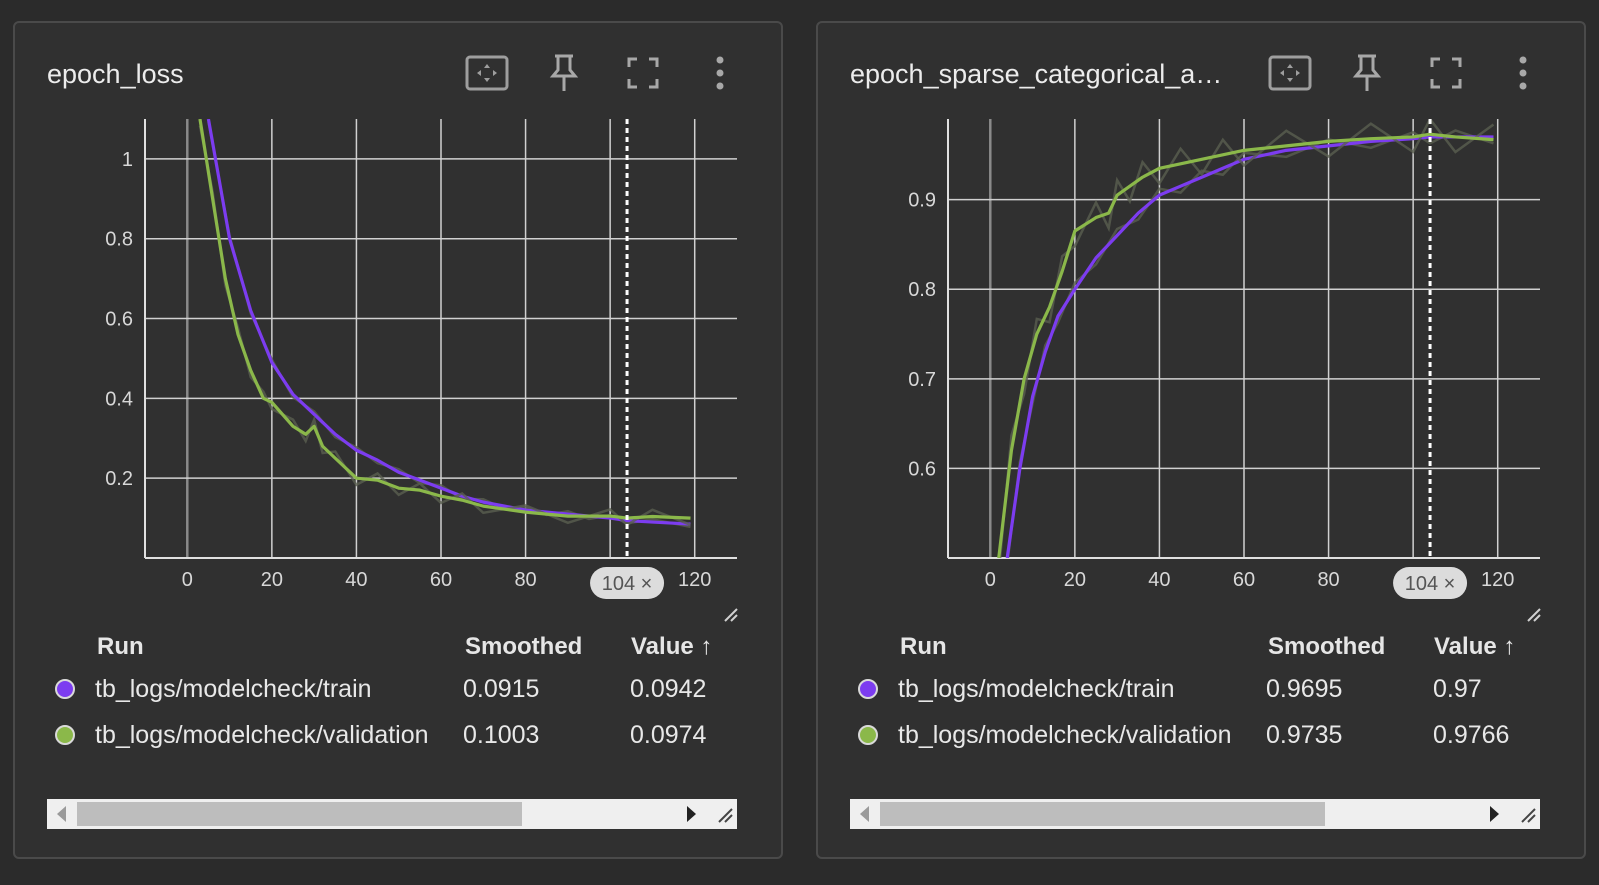  What do you see at coordinates (400, 691) in the screenshot?
I see `table-row: tb_logs/modelcheck/train 0.0915 0.0942` at bounding box center [400, 691].